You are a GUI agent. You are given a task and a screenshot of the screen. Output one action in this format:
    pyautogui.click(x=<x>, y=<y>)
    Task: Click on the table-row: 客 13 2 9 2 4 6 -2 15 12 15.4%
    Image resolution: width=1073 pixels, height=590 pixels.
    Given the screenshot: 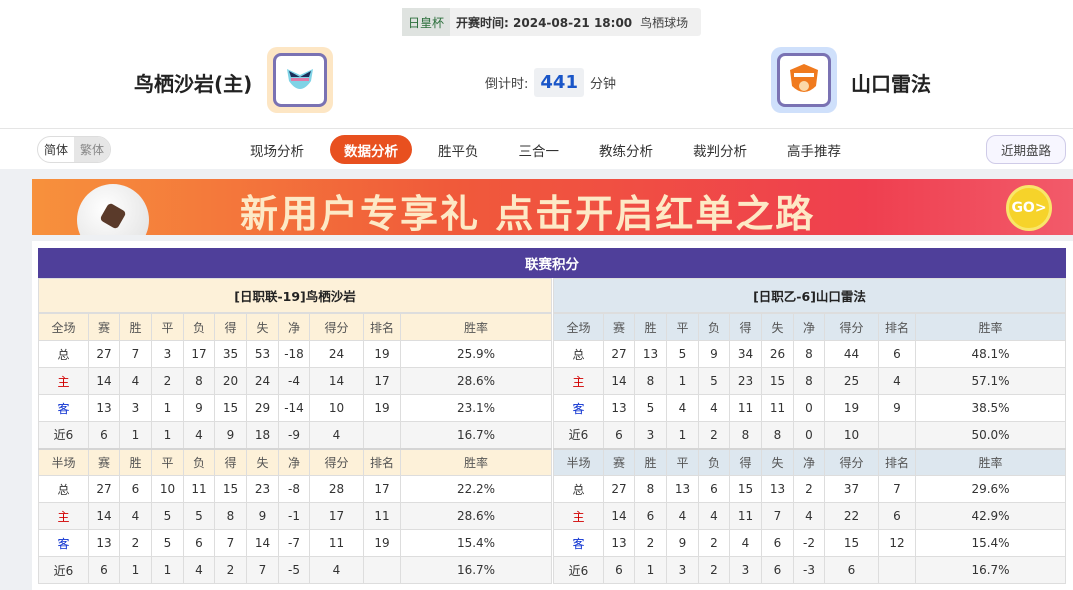 What is the action you would take?
    pyautogui.click(x=809, y=543)
    